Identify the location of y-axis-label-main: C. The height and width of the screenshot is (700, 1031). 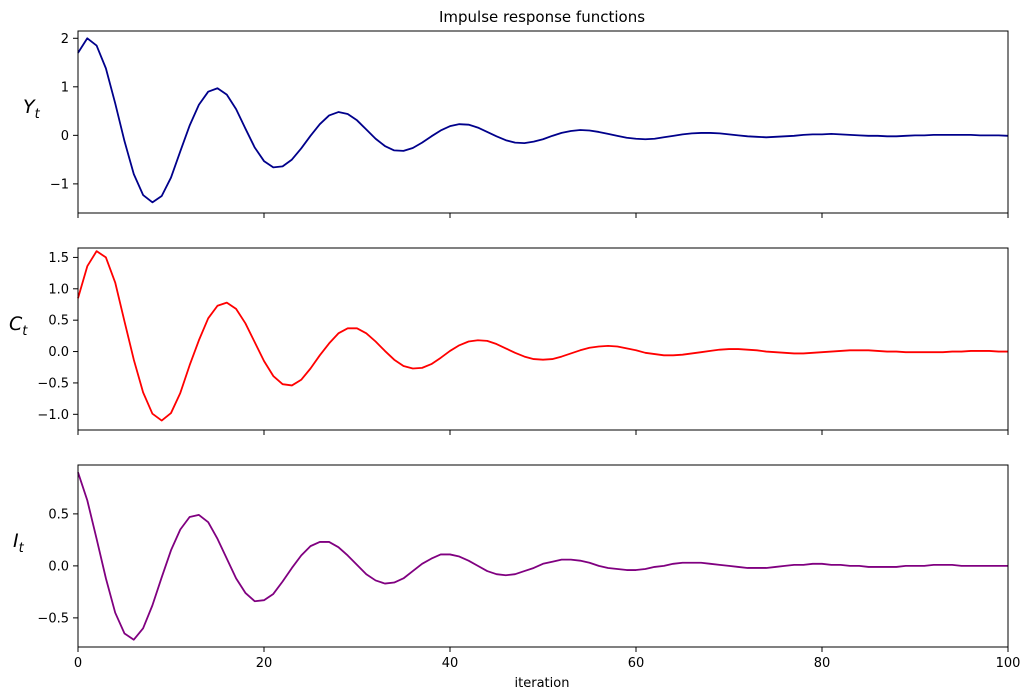
(16, 324).